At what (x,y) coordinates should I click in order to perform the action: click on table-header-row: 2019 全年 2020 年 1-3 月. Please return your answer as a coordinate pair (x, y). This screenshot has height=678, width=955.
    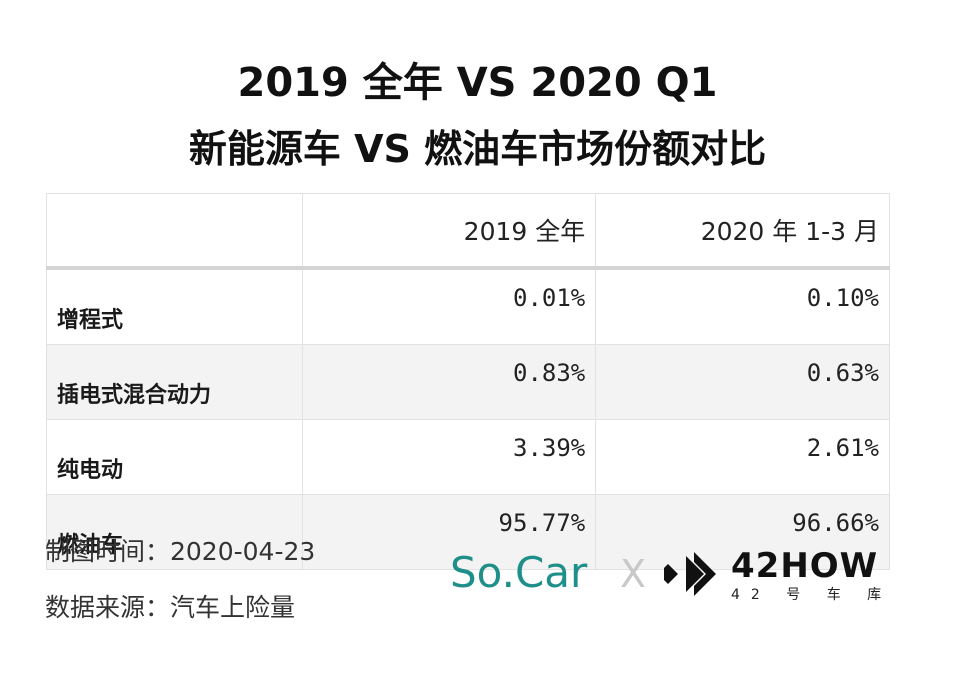
    Looking at the image, I should click on (468, 231).